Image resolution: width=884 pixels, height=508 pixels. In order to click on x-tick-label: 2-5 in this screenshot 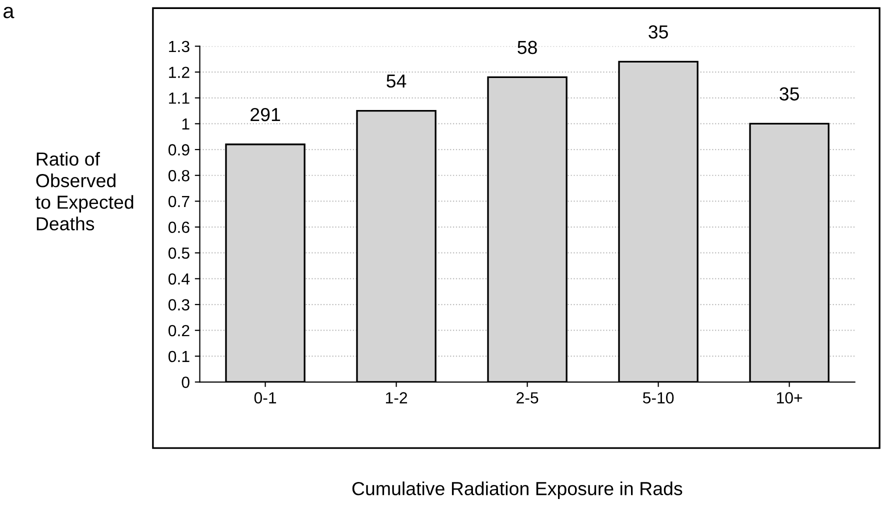, I will do `click(527, 398)`.